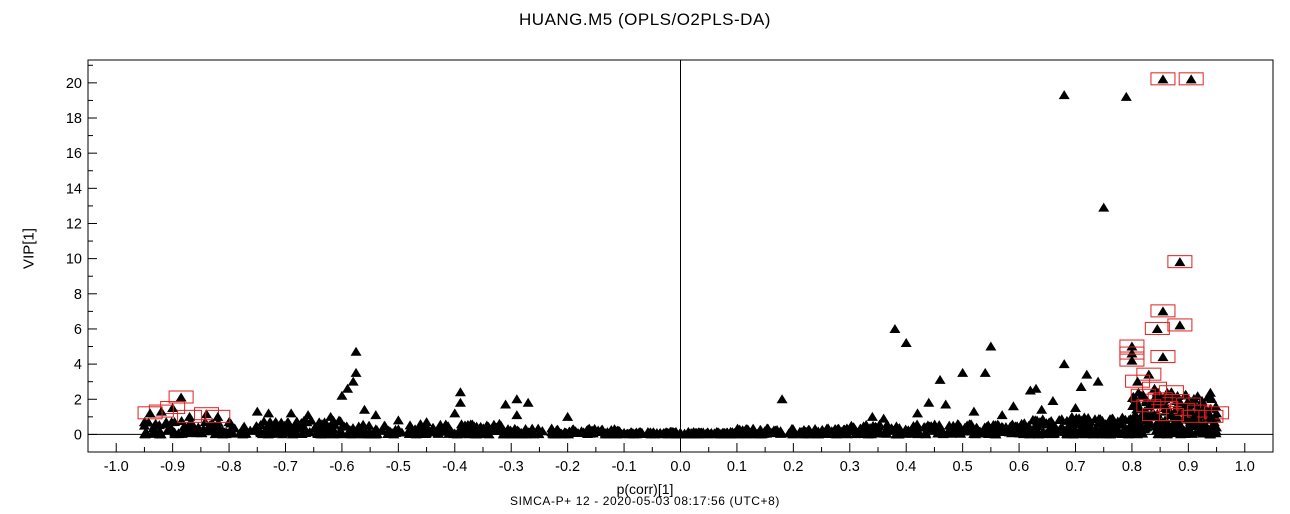  What do you see at coordinates (78, 330) in the screenshot?
I see `y-tick-label: 6` at bounding box center [78, 330].